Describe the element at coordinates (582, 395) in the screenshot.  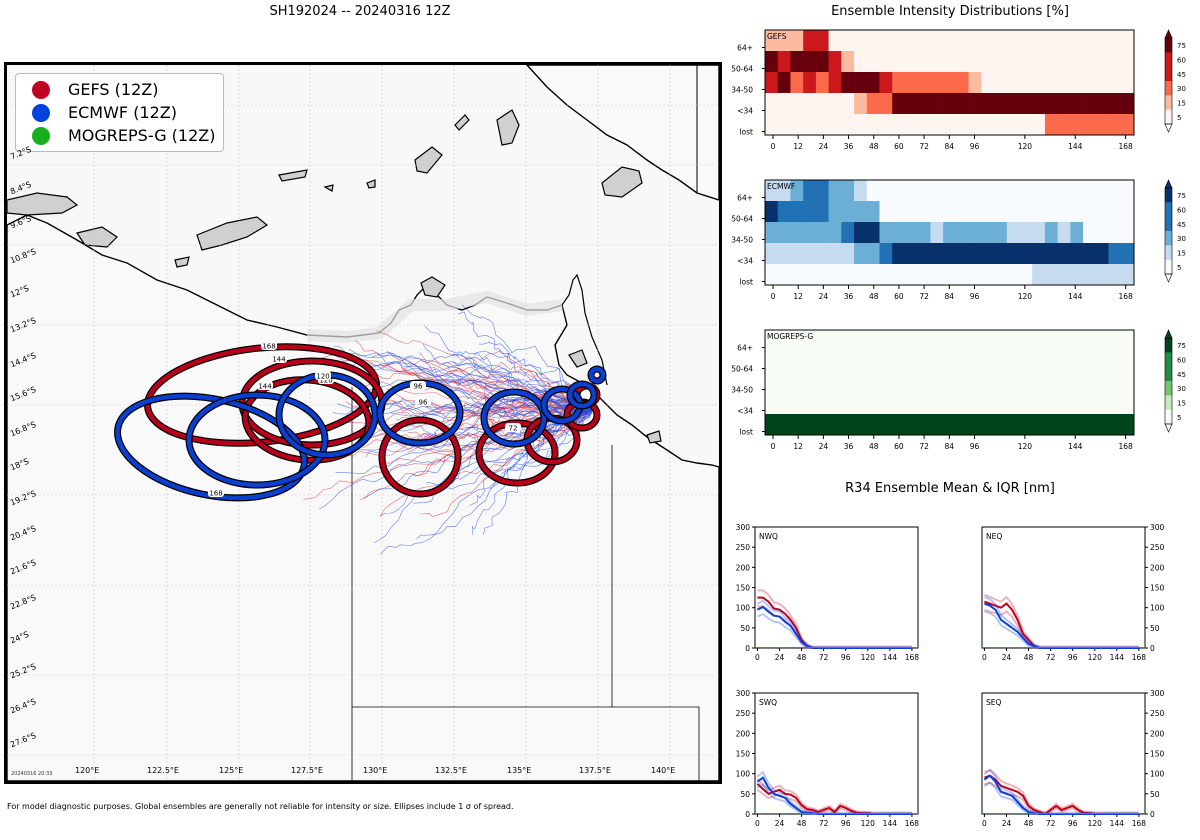
I see `forecast-ellipse` at that location.